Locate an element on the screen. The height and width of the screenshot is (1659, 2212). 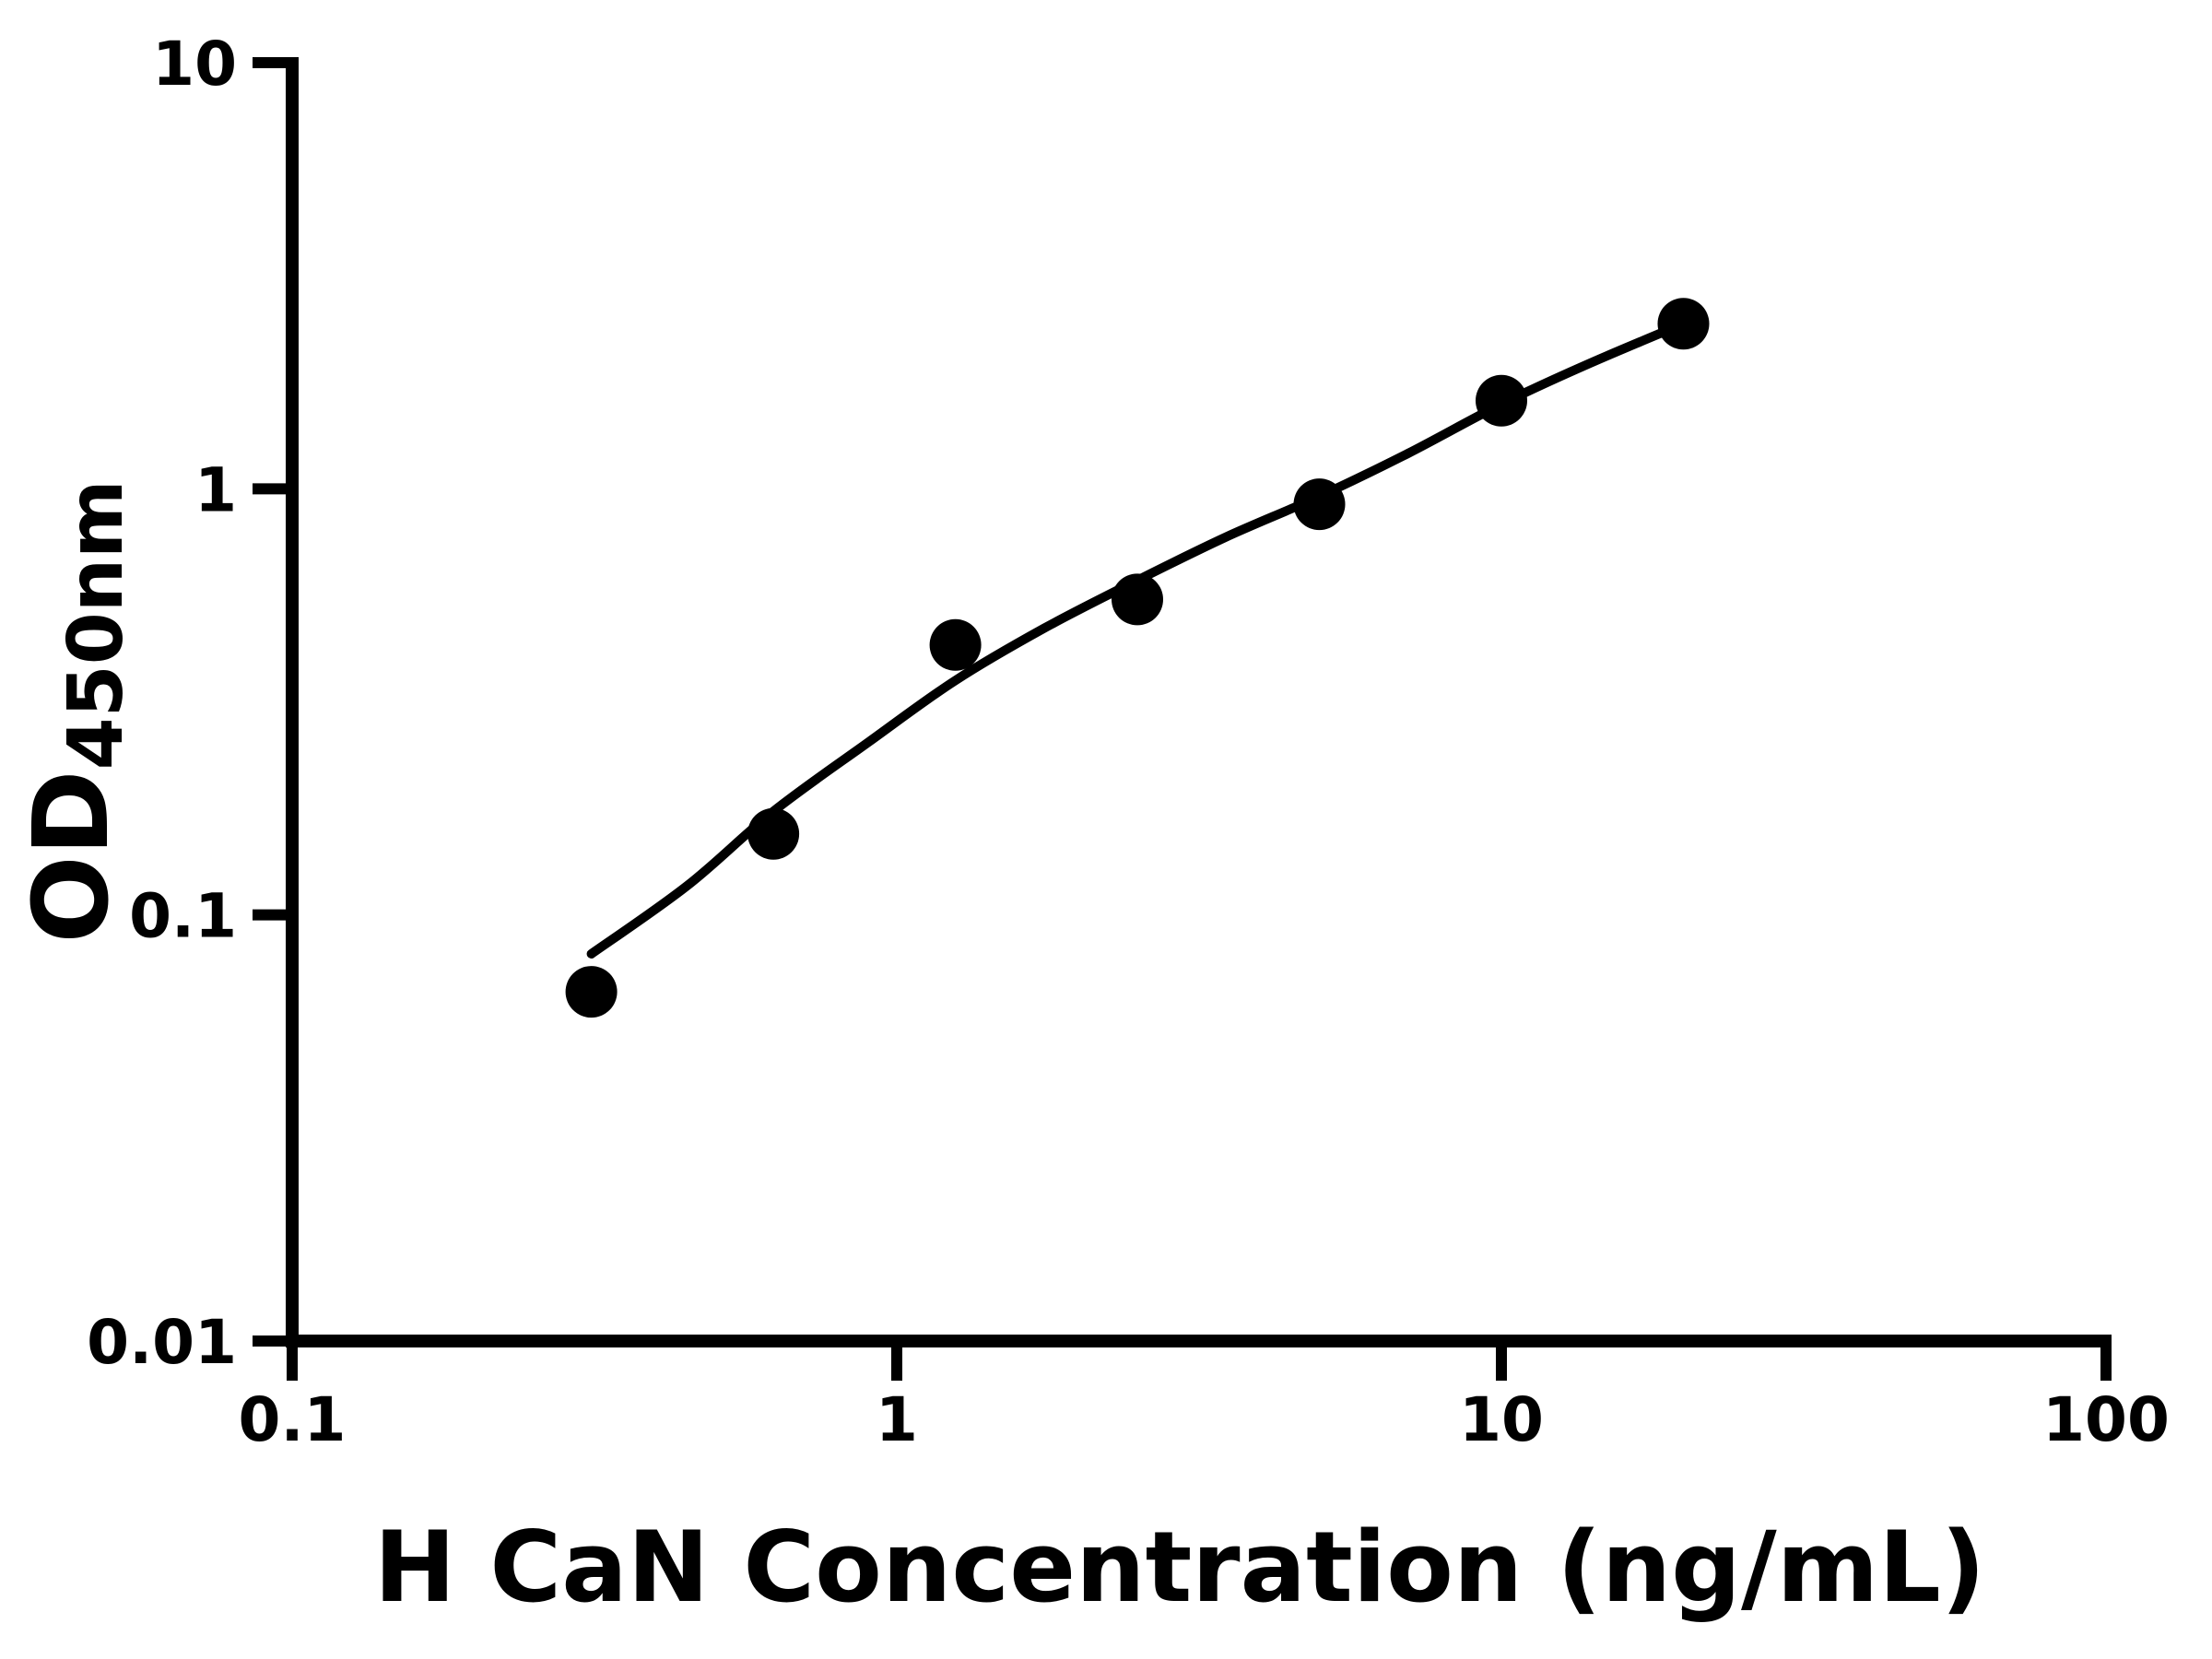
y-tick-label: 10 is located at coordinates (194, 64).